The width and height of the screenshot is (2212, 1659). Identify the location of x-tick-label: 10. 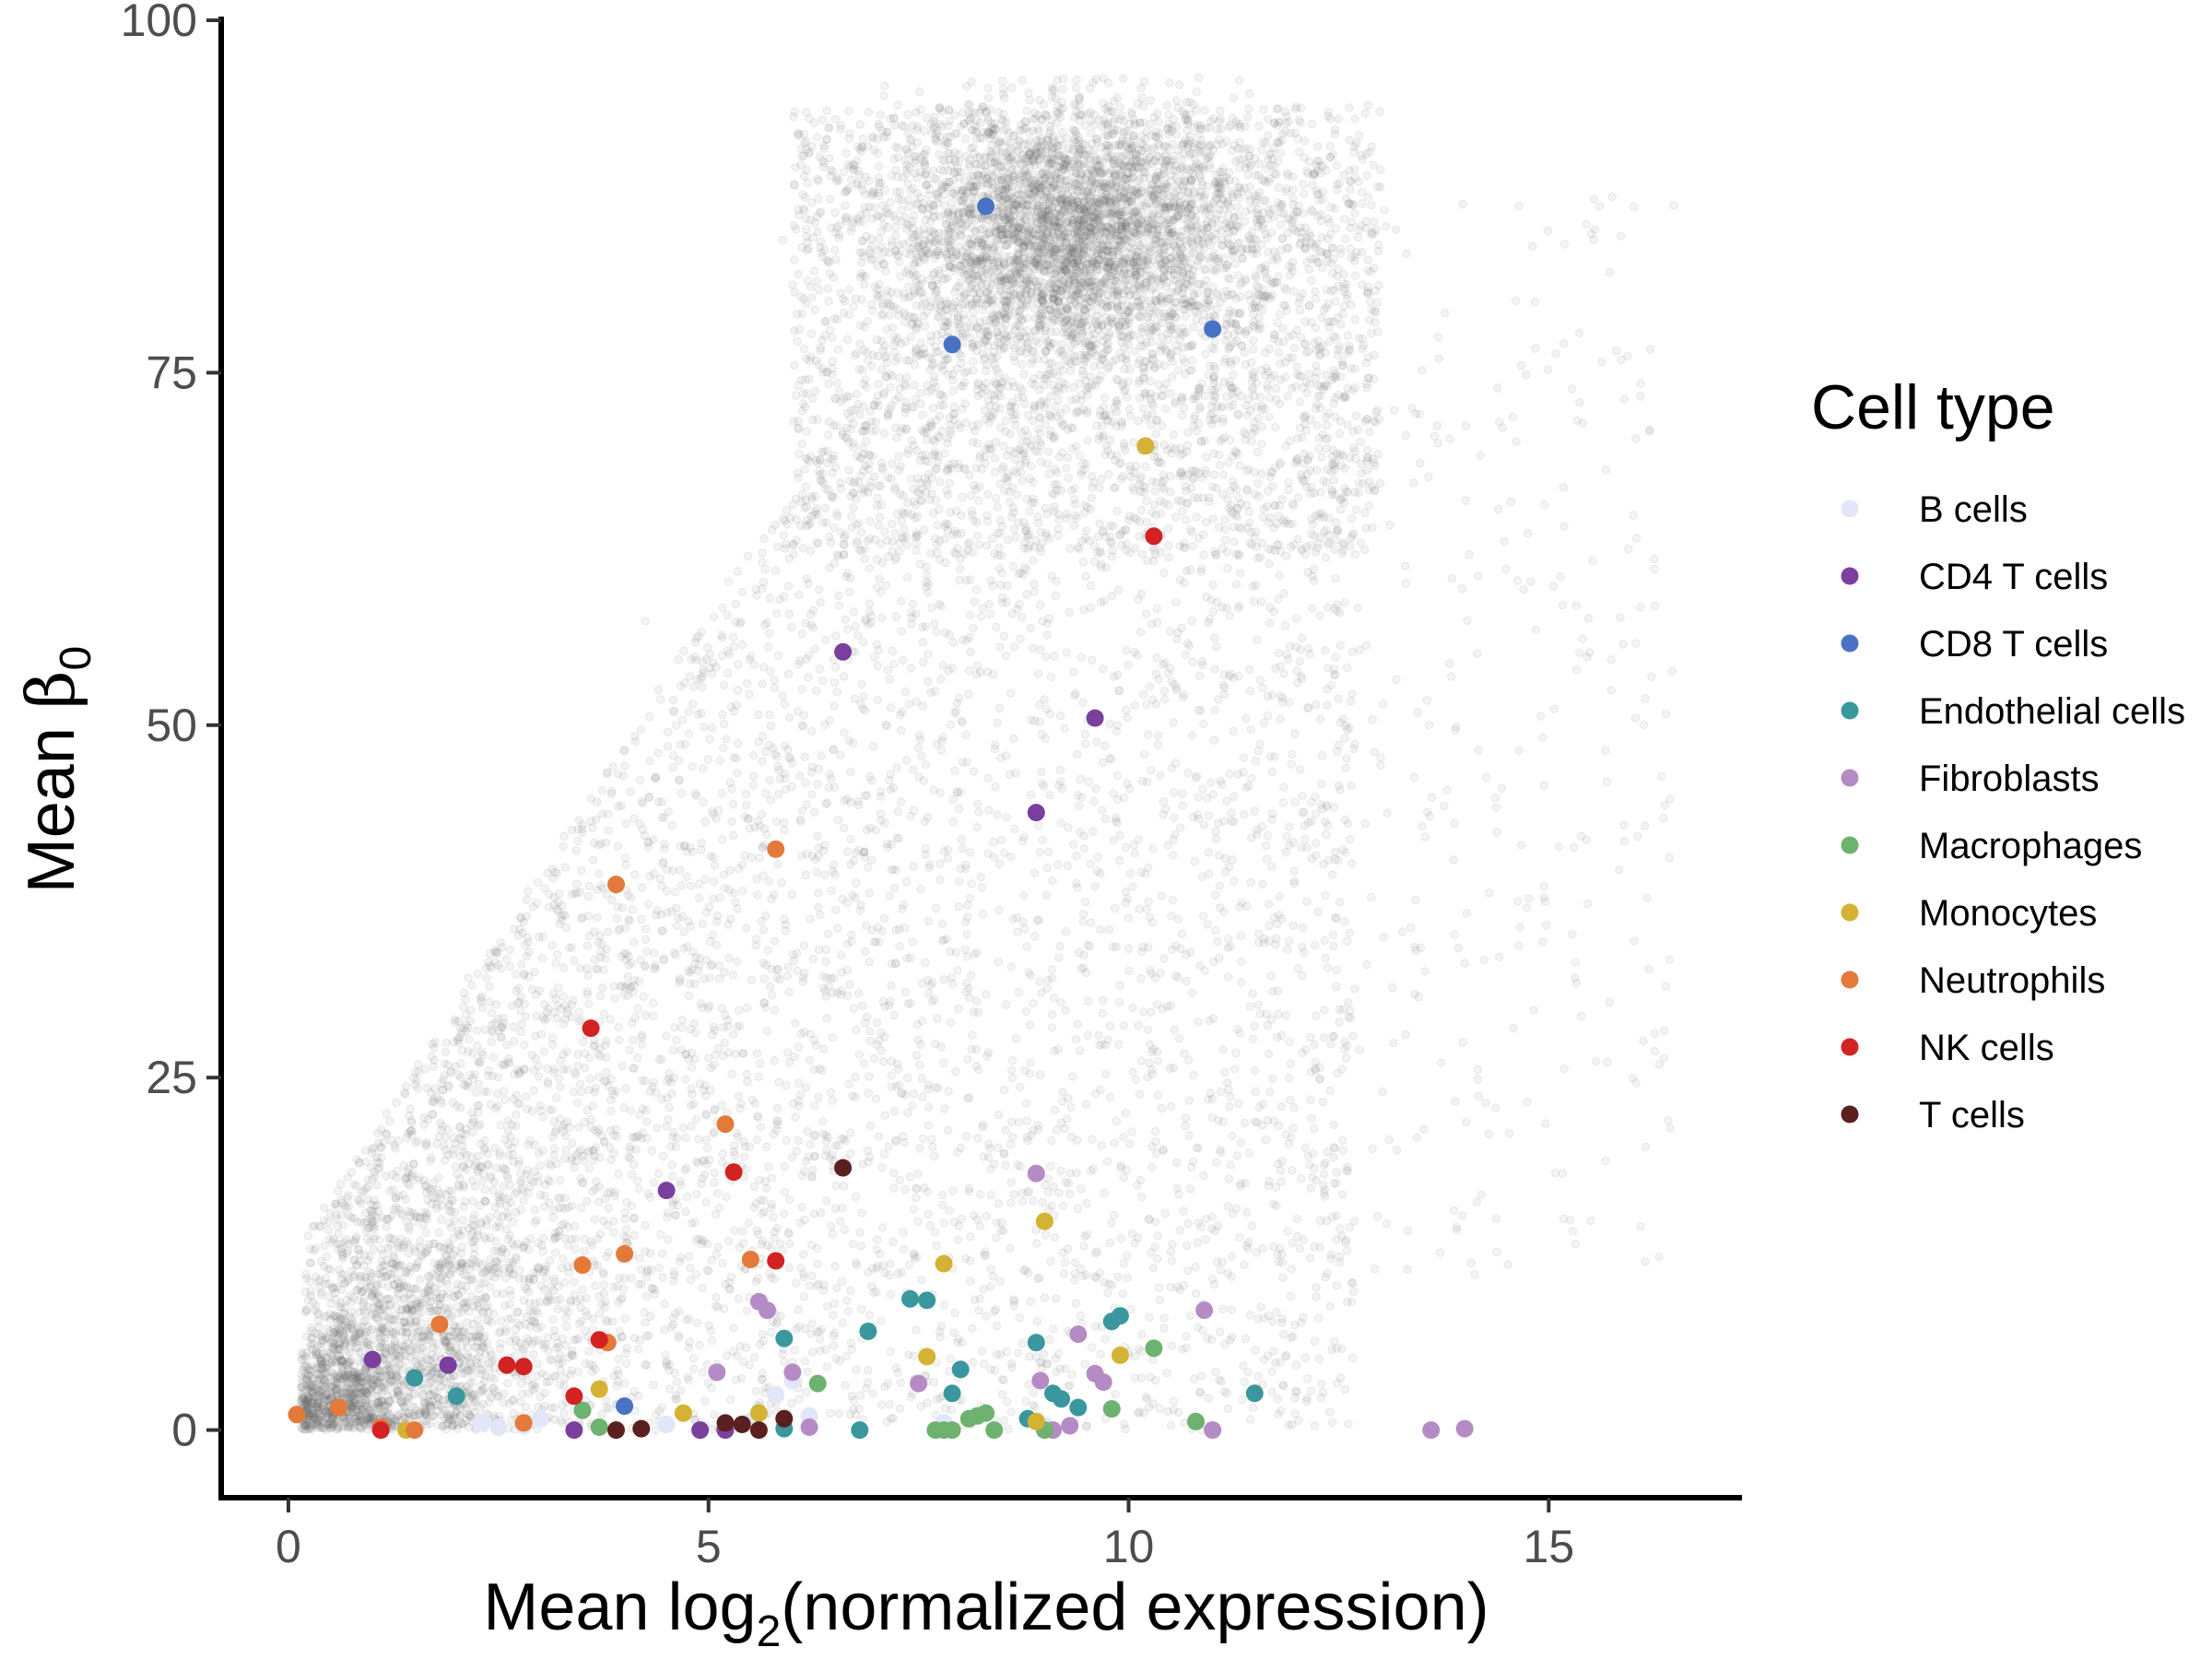
(1129, 1546).